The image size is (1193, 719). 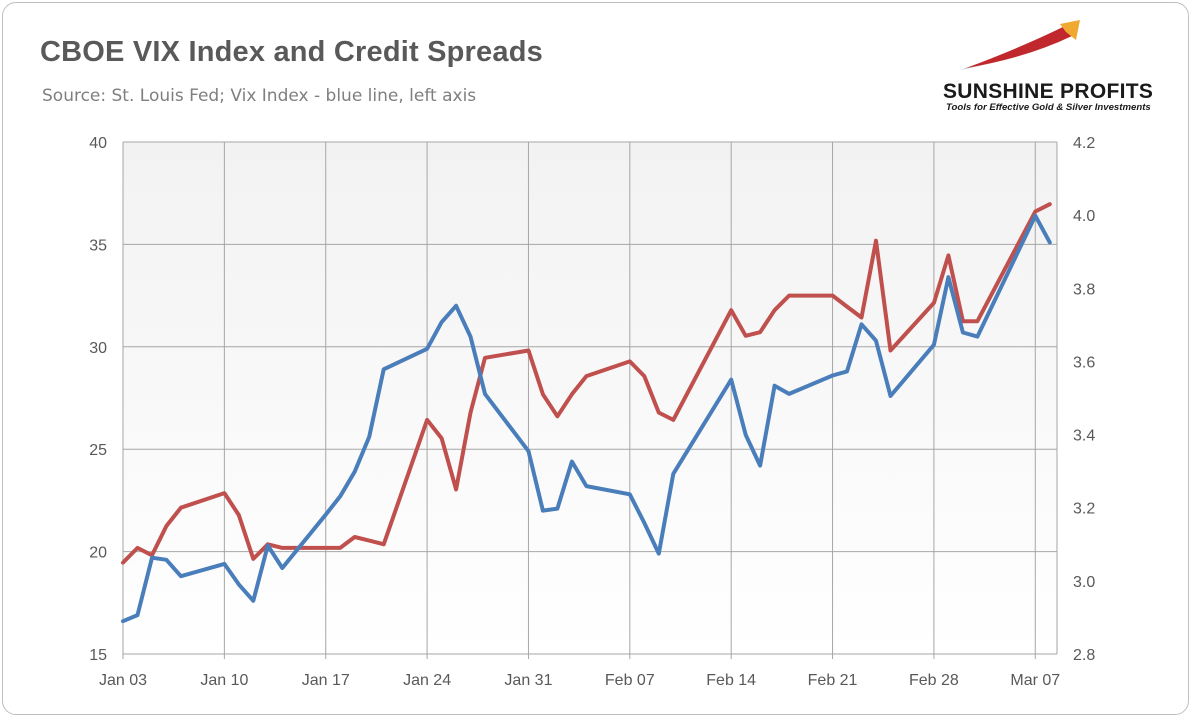 What do you see at coordinates (1084, 436) in the screenshot?
I see `right-tick-label: 3.4` at bounding box center [1084, 436].